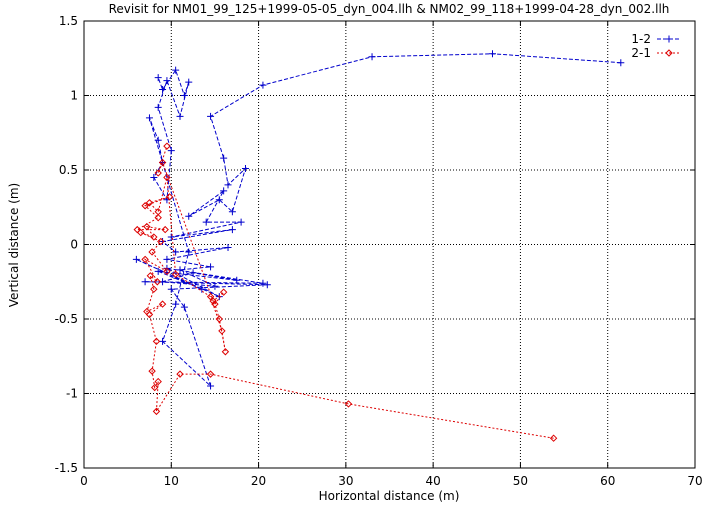 The image size is (721, 505). What do you see at coordinates (656, 46) in the screenshot?
I see `legend: 1-2 2-1` at bounding box center [656, 46].